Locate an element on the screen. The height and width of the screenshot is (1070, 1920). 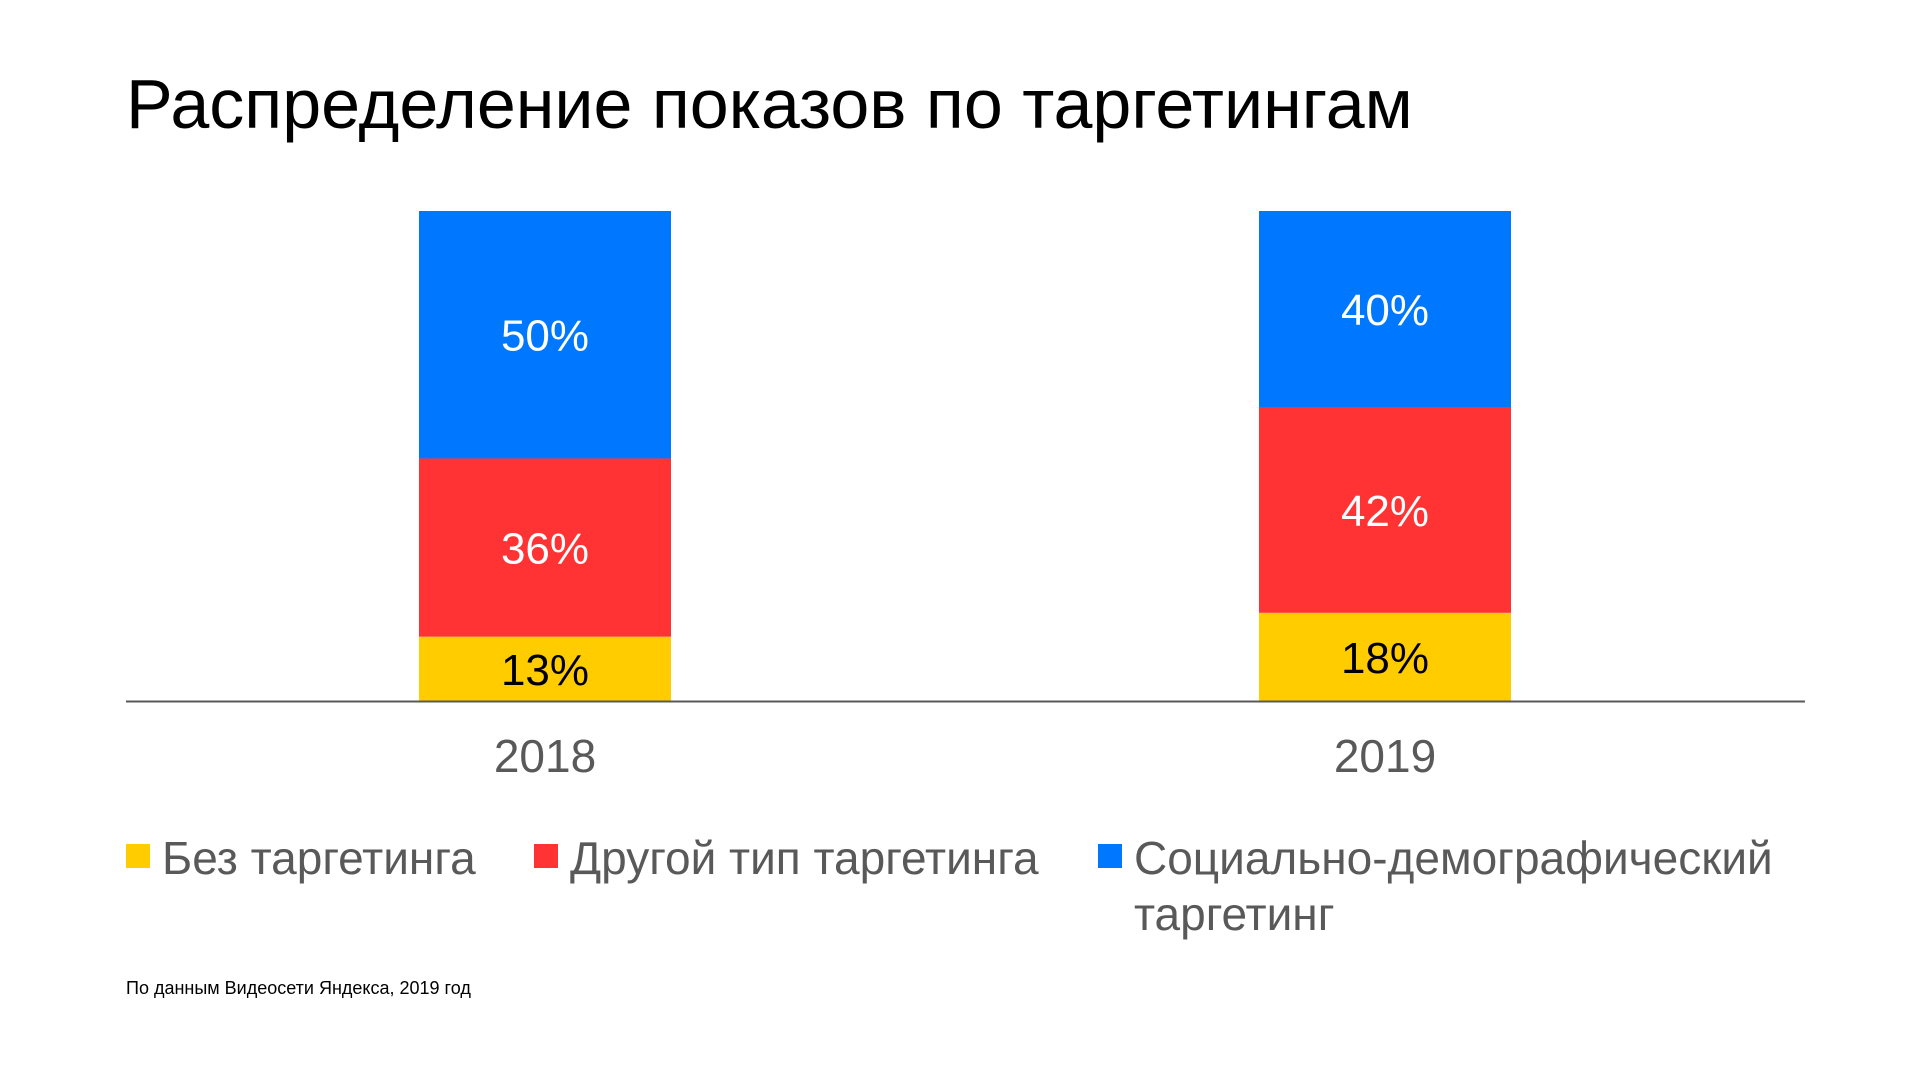
data-label-2018-other-targeting: 36% is located at coordinates (545, 549).